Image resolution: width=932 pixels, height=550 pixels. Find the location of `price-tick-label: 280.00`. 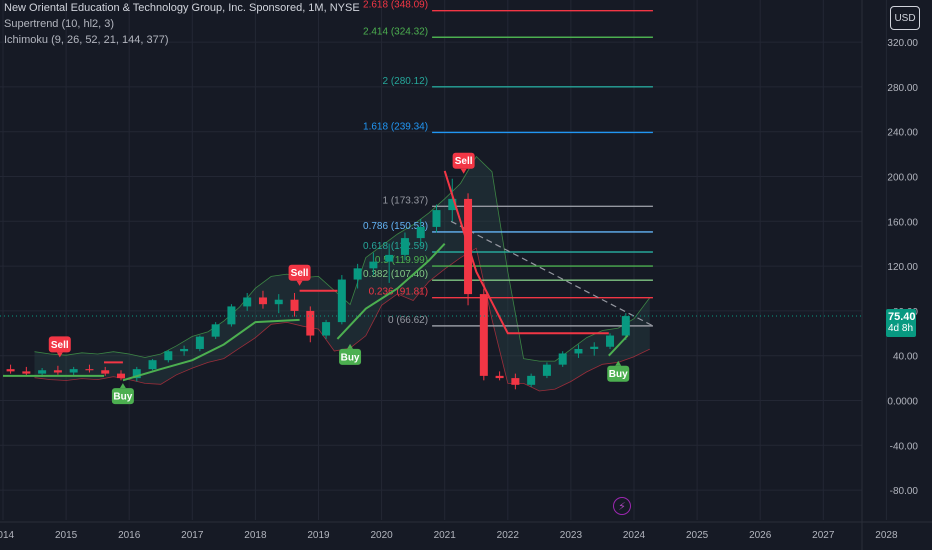

price-tick-label: 280.00 is located at coordinates (902, 88).